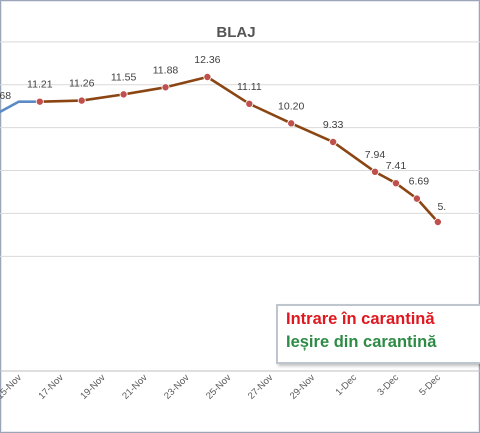 Image resolution: width=480 pixels, height=433 pixels. Describe the element at coordinates (124, 77) in the screenshot. I see `data-label: 11.55` at that location.